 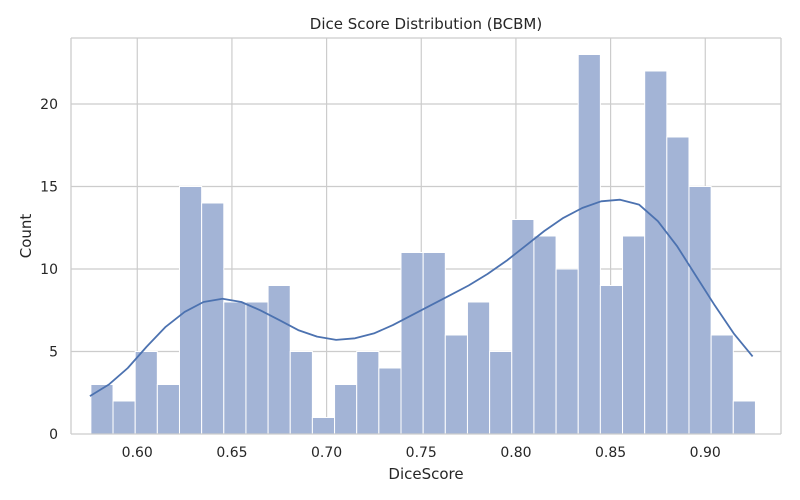 What do you see at coordinates (231, 453) in the screenshot?
I see `x-tick-label: 0.65` at bounding box center [231, 453].